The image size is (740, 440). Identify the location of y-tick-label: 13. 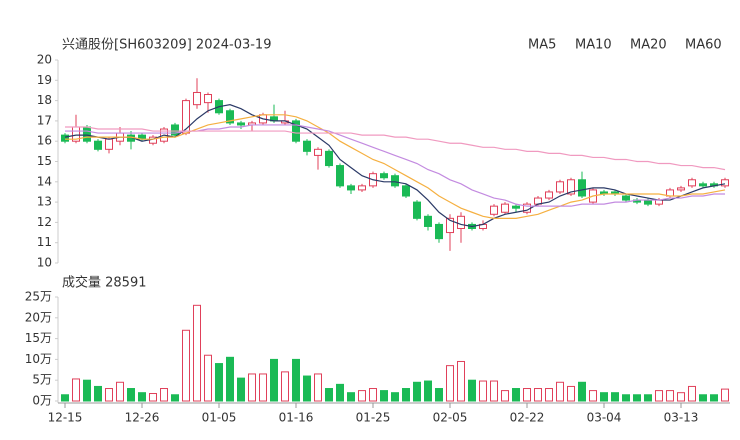
(44, 202).